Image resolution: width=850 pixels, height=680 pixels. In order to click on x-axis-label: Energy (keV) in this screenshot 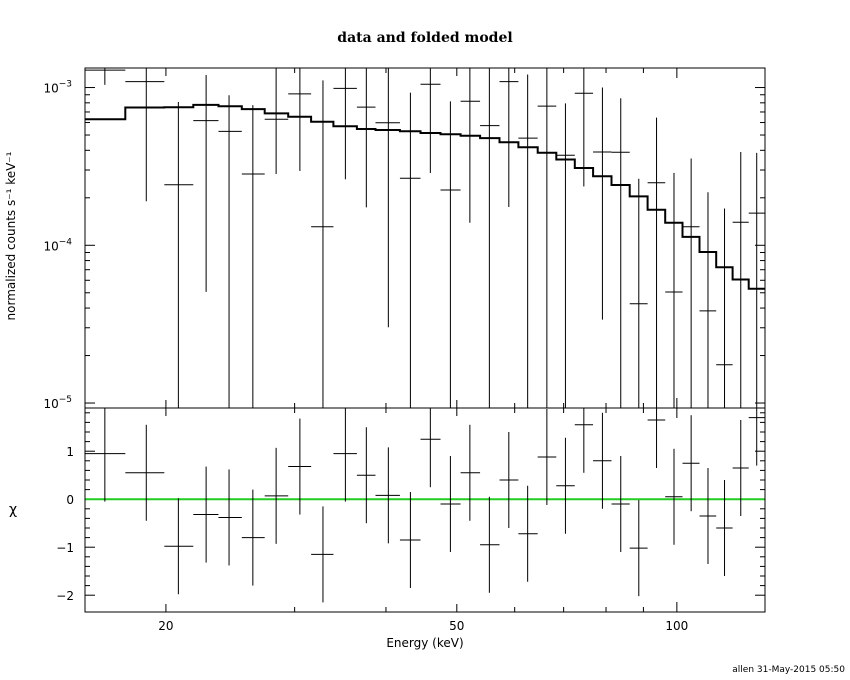, I will do `click(424, 643)`.